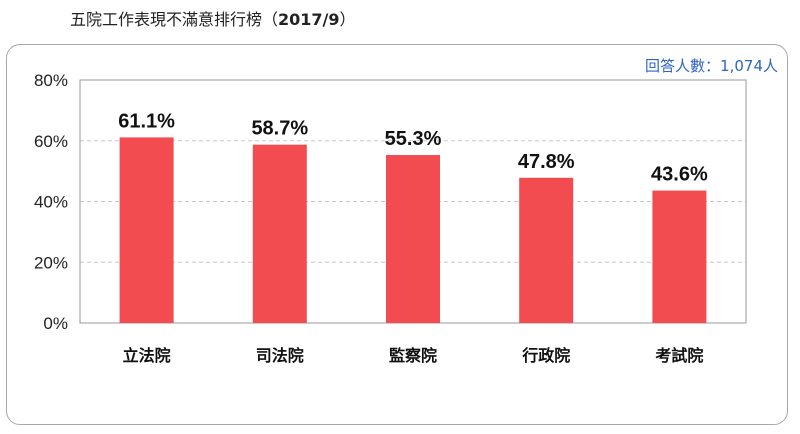 This screenshot has width=800, height=434. I want to click on data-label: 43.6%, so click(679, 175).